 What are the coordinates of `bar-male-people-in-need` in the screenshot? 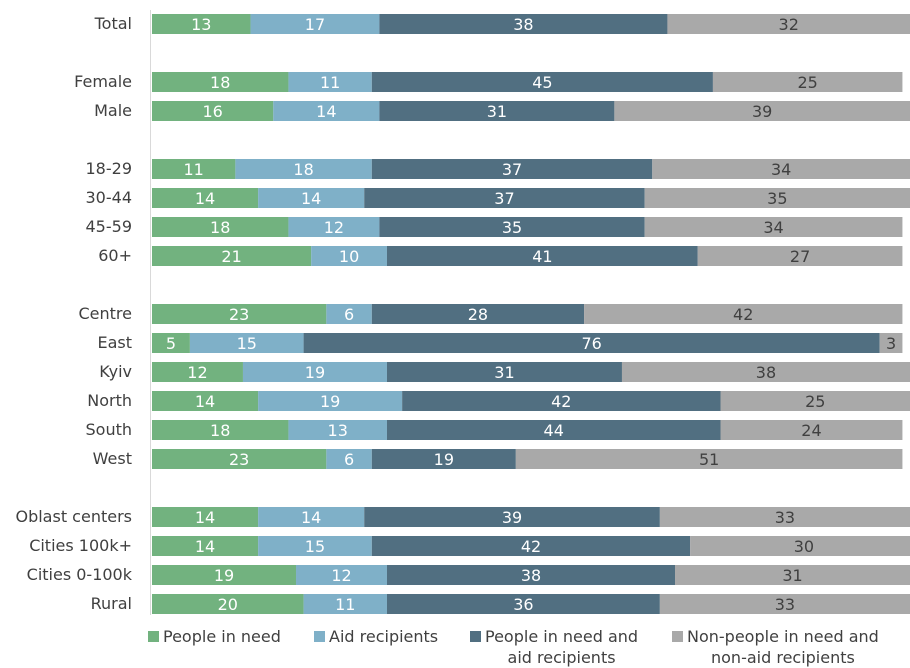 It's located at (213, 111).